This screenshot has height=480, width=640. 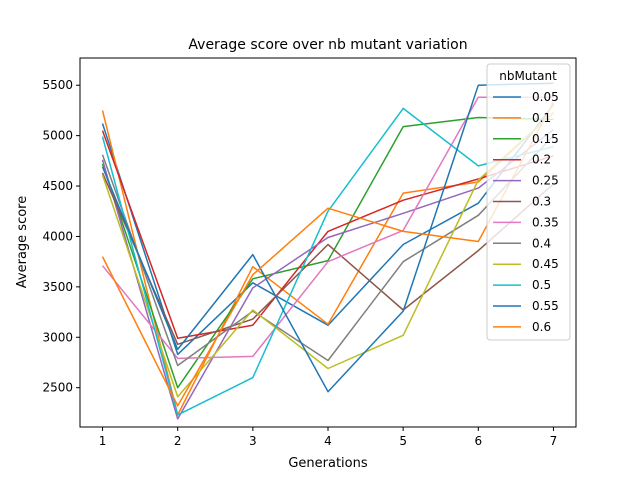 I want to click on legend-label: 0.25, so click(x=545, y=181).